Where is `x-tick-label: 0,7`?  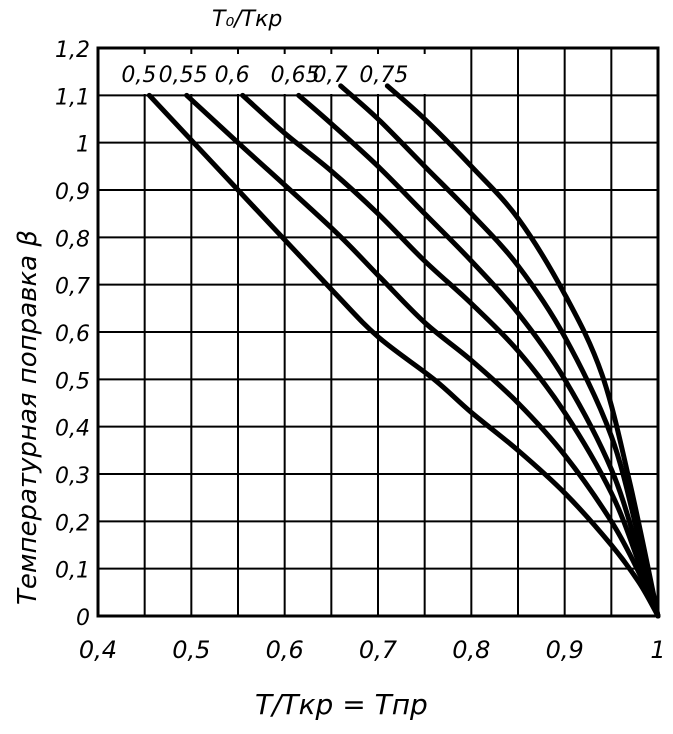 x-tick-label: 0,7 is located at coordinates (378, 650).